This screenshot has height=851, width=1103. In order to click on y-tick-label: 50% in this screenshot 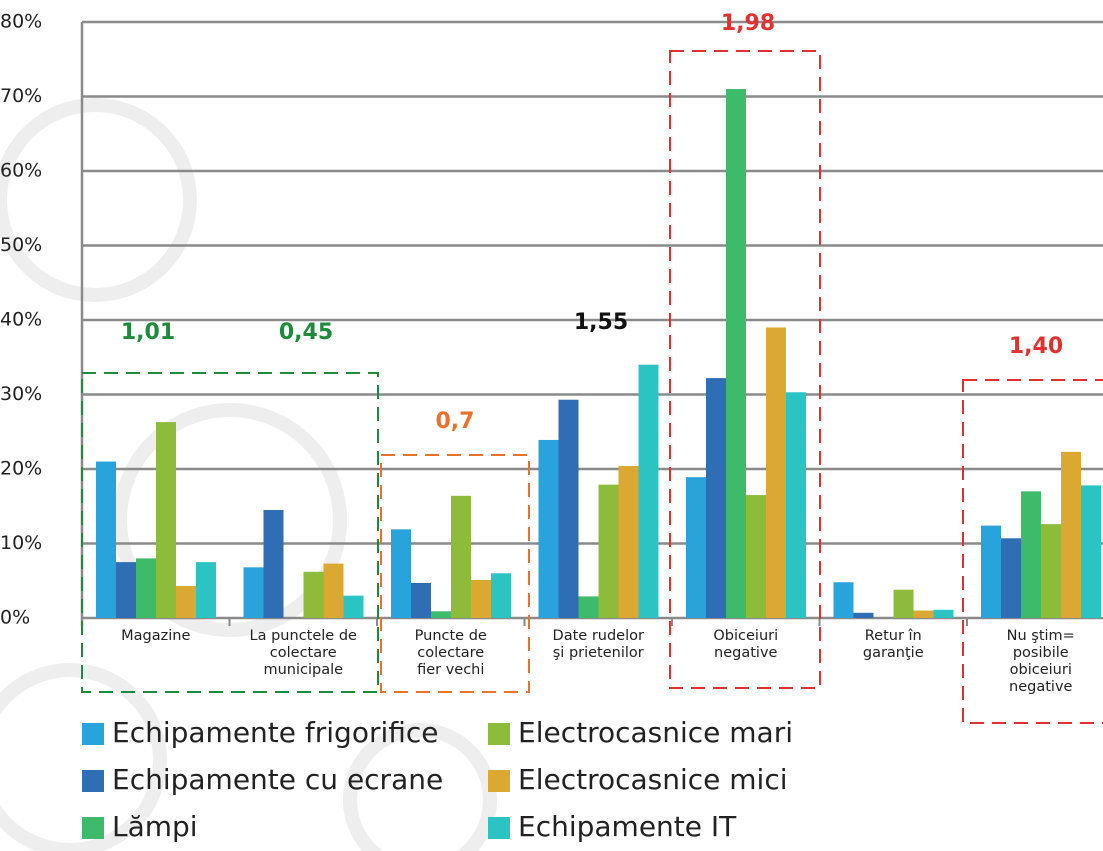, I will do `click(21, 245)`.